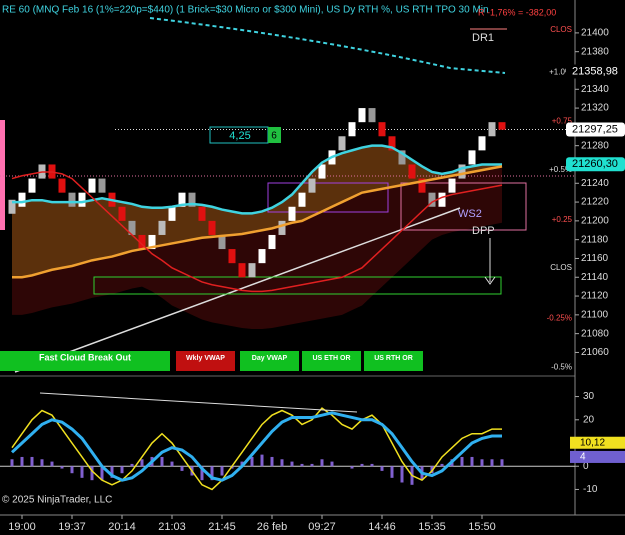 The height and width of the screenshot is (535, 625). What do you see at coordinates (205, 358) in the screenshot?
I see `button-label: Wkly VWAP` at bounding box center [205, 358].